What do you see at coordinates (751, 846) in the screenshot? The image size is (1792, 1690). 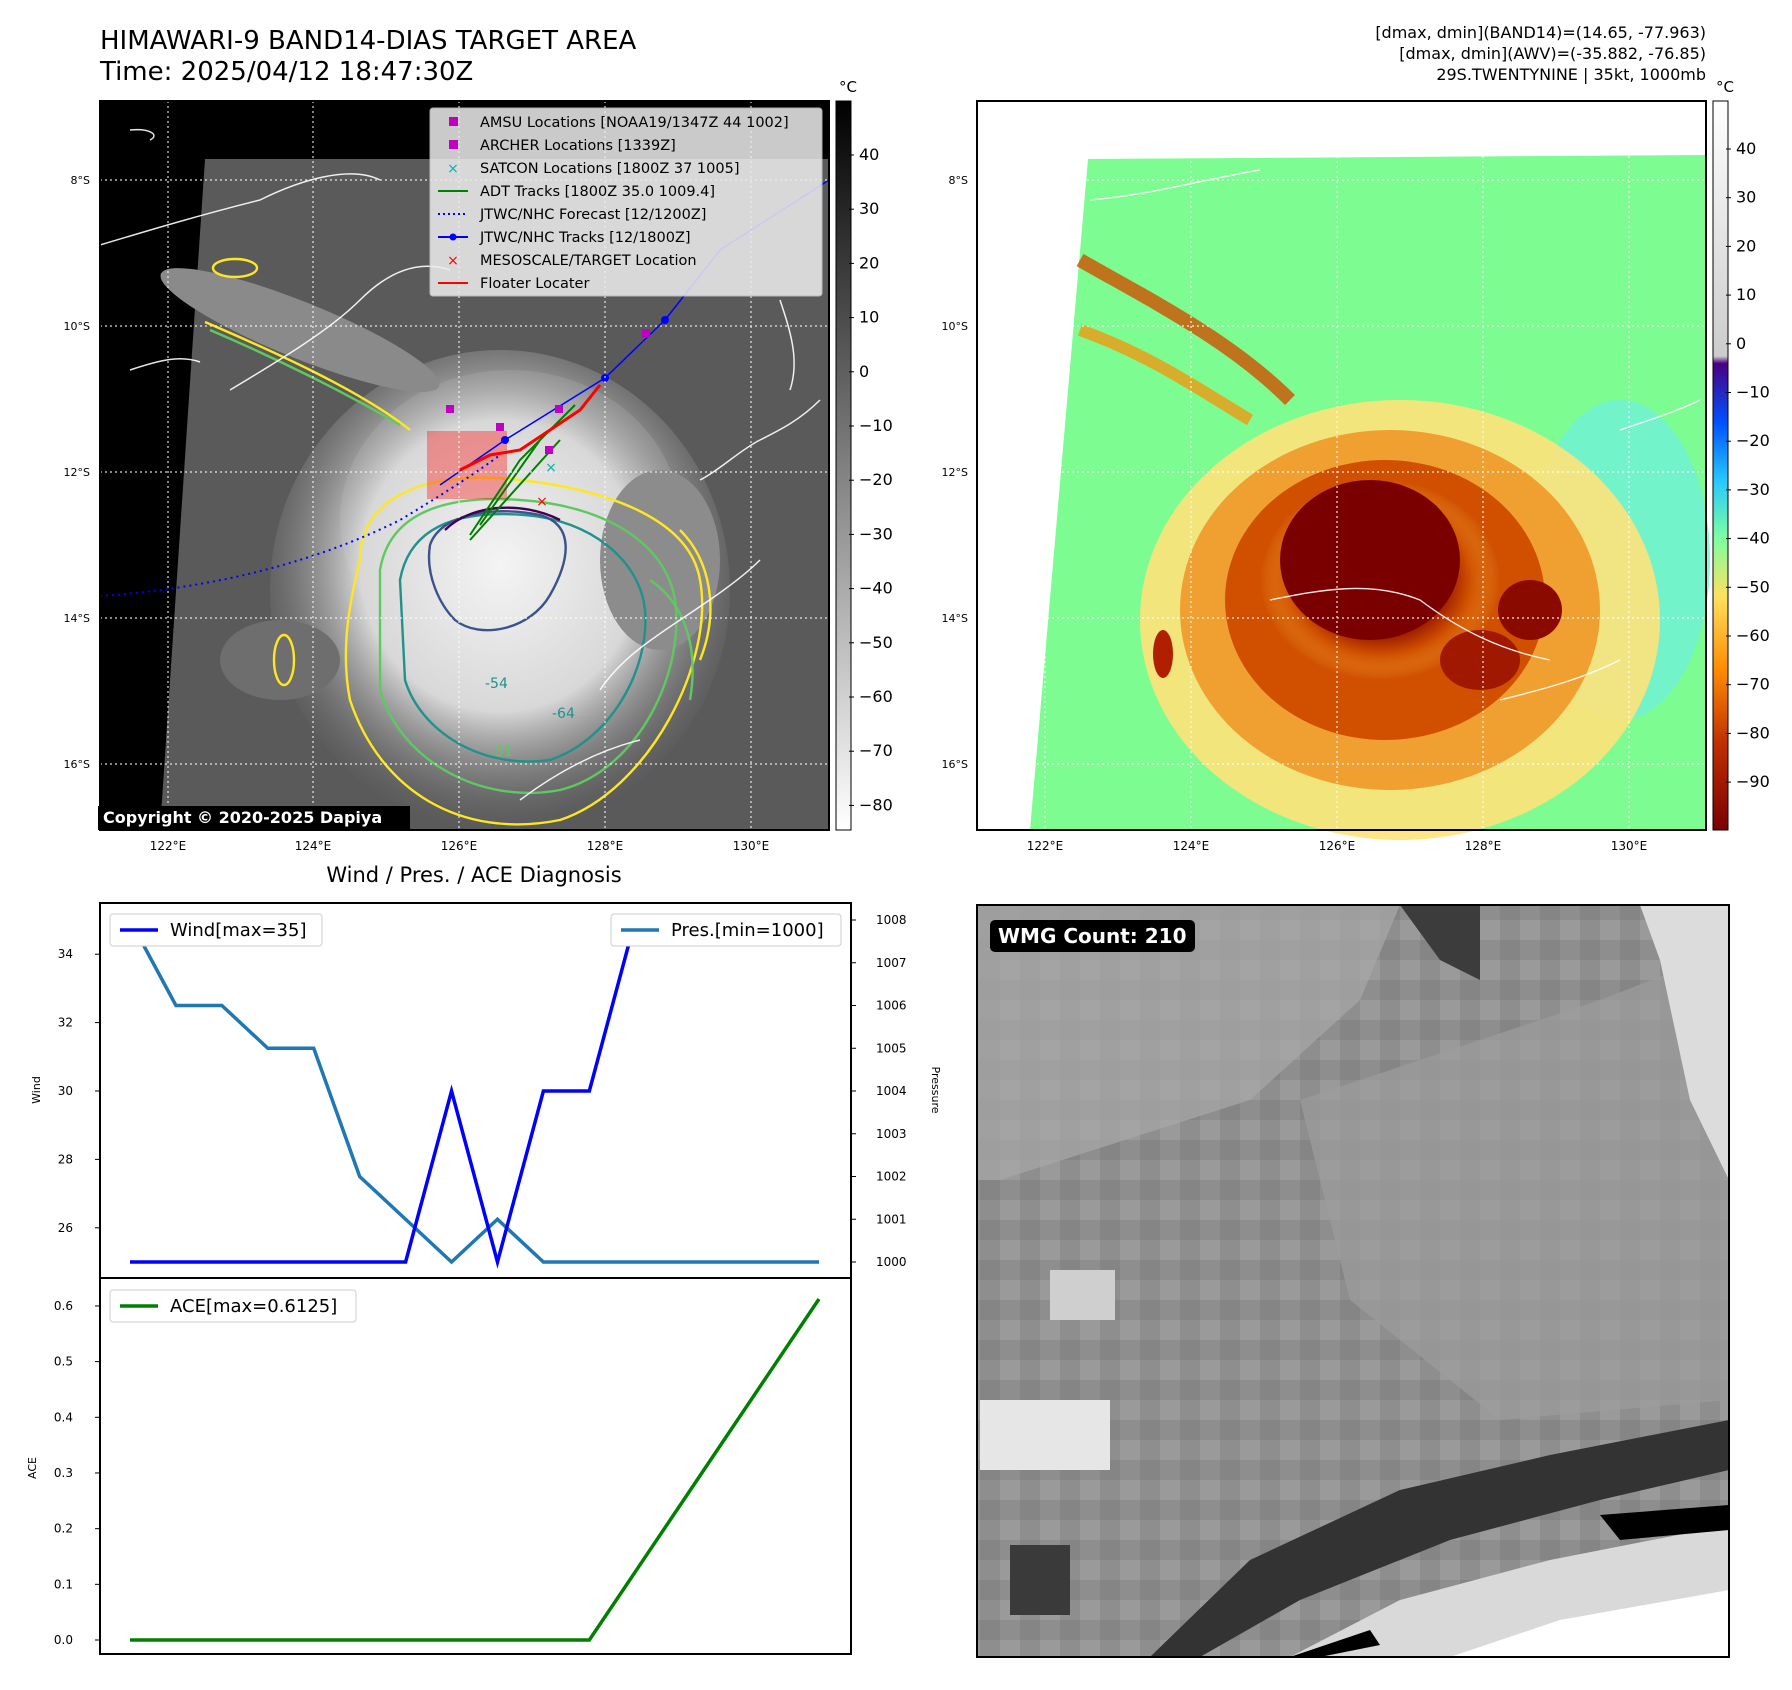 I see `map-lon-label: 130°E` at bounding box center [751, 846].